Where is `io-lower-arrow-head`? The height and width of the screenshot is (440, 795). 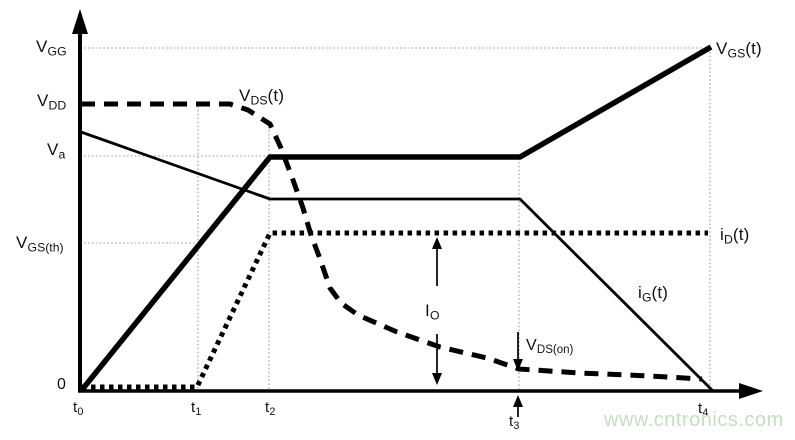
io-lower-arrow-head is located at coordinates (437, 379).